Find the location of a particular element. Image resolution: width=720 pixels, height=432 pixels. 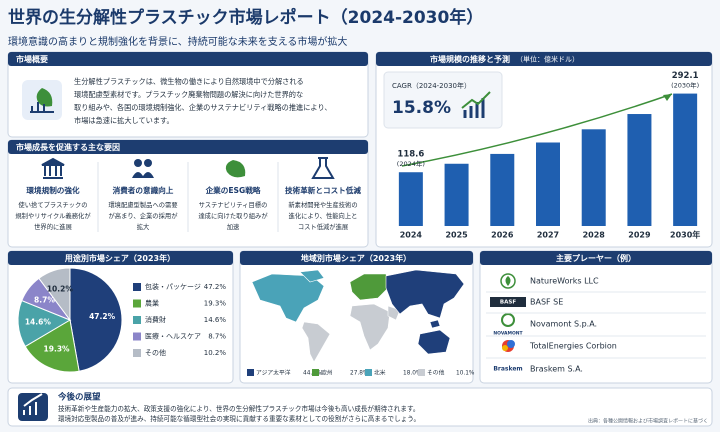

map-title: 地域別市場シェア（2023年） is located at coordinates (356, 258).